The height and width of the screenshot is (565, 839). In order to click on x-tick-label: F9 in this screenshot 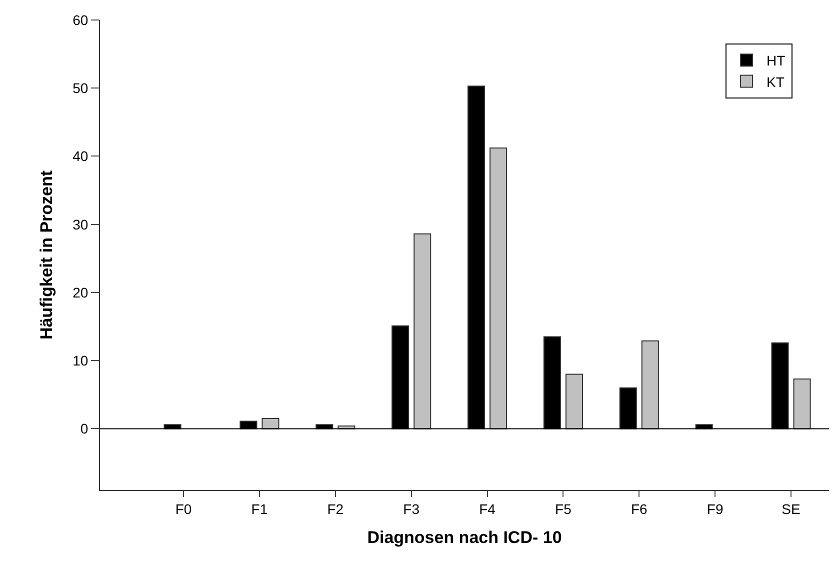, I will do `click(715, 508)`.